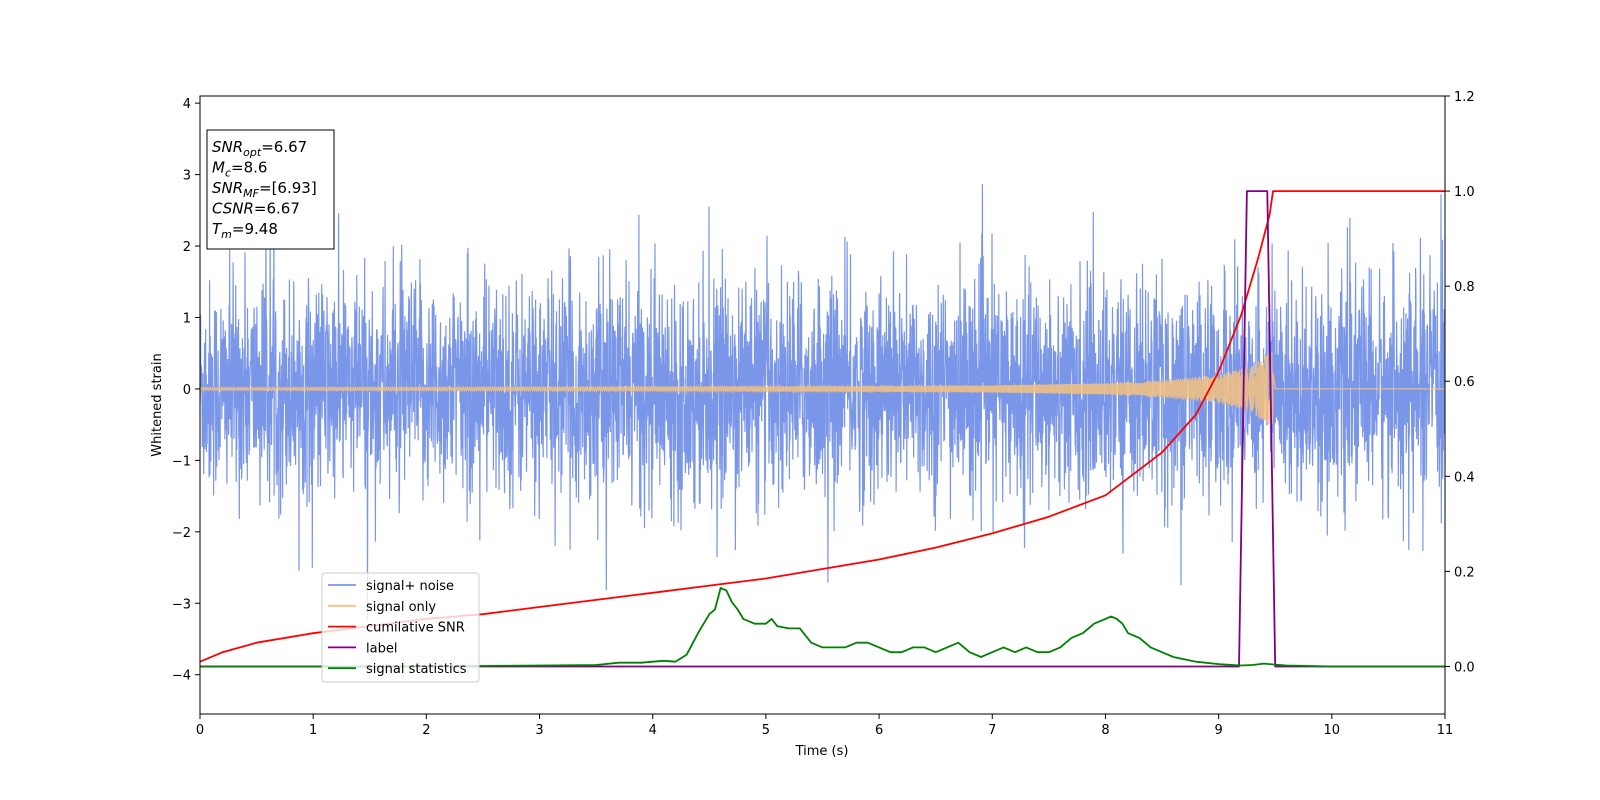  What do you see at coordinates (822, 751) in the screenshot?
I see `x-axis-label: Time (s)` at bounding box center [822, 751].